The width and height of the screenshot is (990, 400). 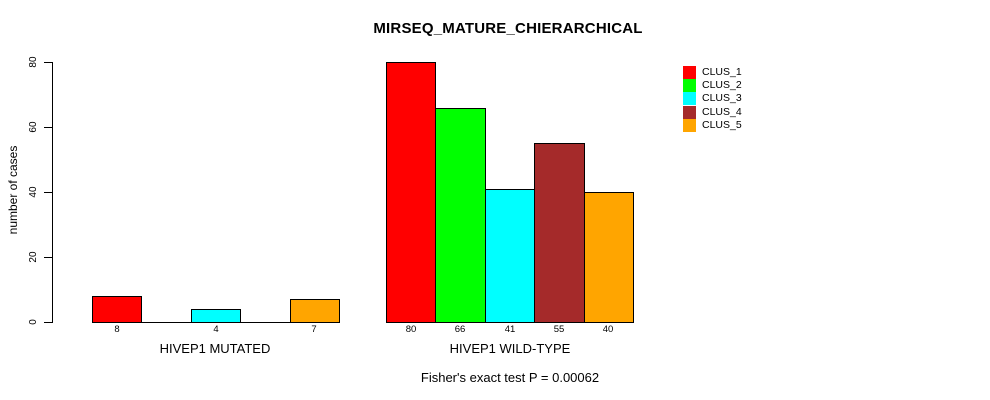 I want to click on legend-entry: CLUS_3, so click(x=712, y=98).